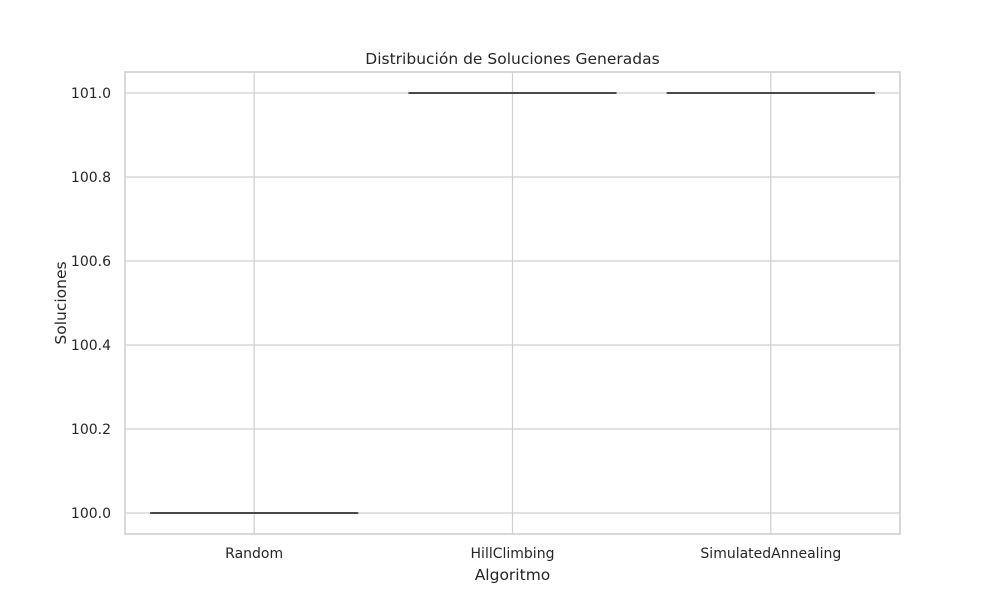  I want to click on chart-title: Distribución de Soluciones Generadas, so click(512, 59).